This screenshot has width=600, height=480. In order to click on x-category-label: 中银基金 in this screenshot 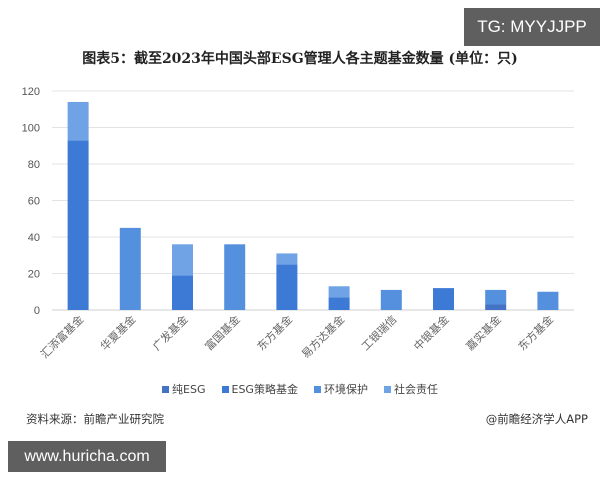, I will do `click(431, 332)`.